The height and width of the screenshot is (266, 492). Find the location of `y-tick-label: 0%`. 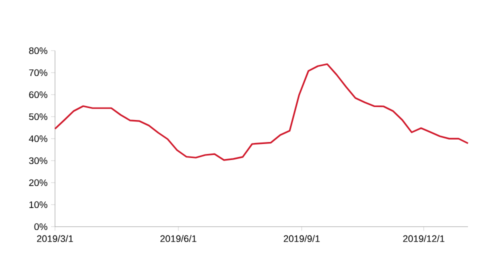

y-tick-label: 0% is located at coordinates (41, 226).